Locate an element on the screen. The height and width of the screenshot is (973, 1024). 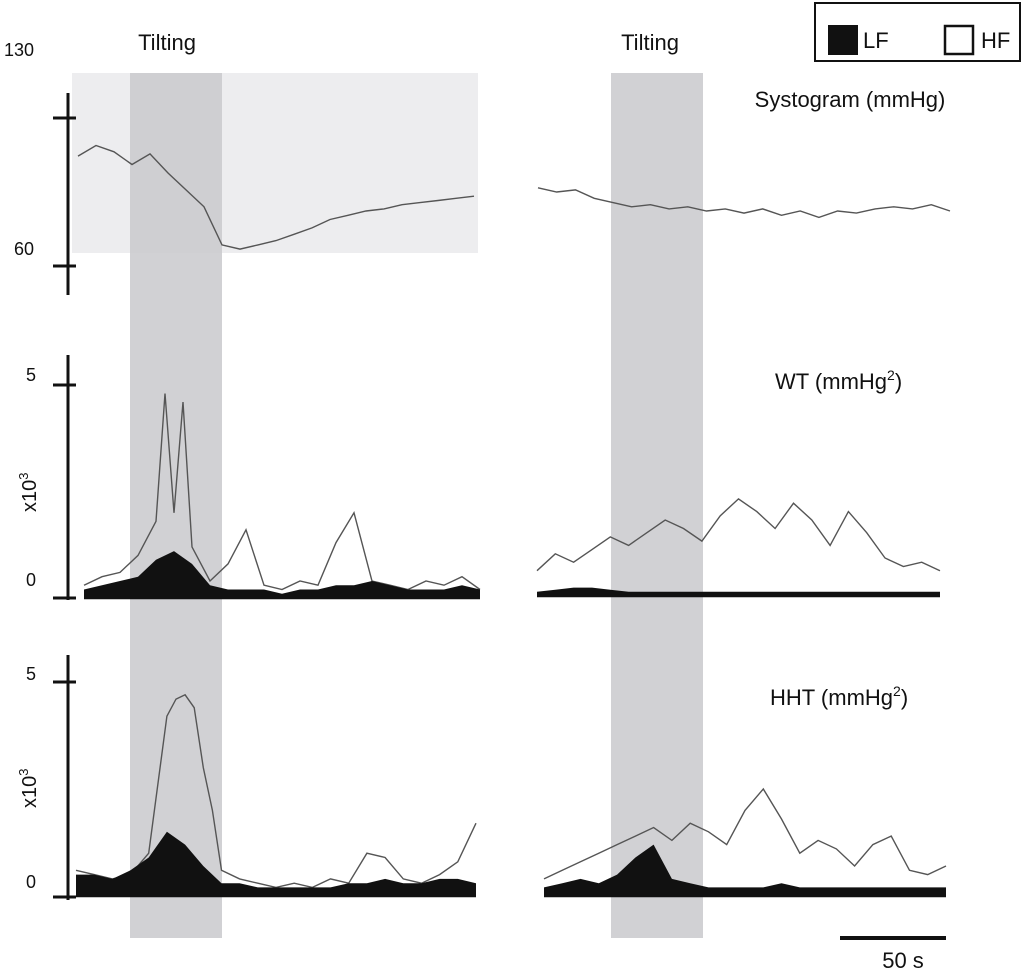
systogram-tick-label-130: 130 is located at coordinates (19, 50).